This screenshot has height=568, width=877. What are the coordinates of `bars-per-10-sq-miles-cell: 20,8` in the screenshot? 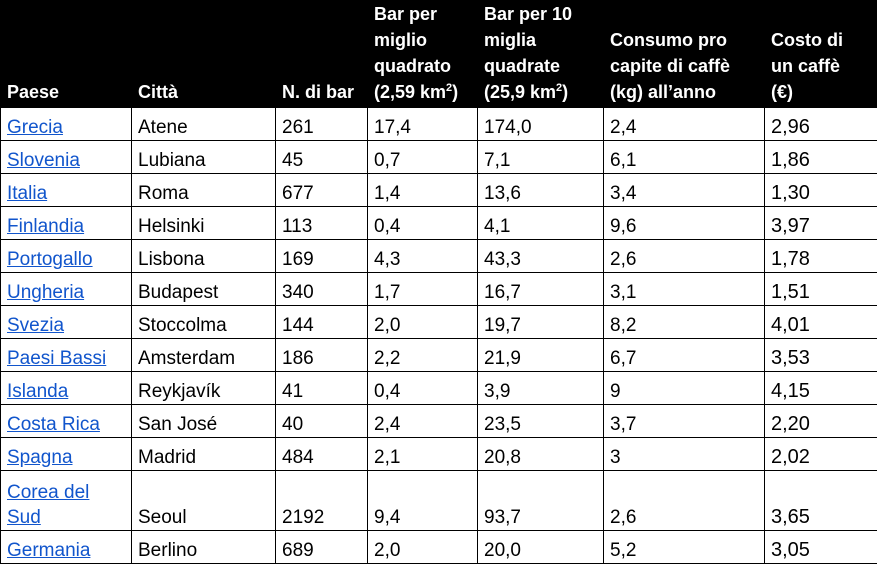 It's located at (540, 454).